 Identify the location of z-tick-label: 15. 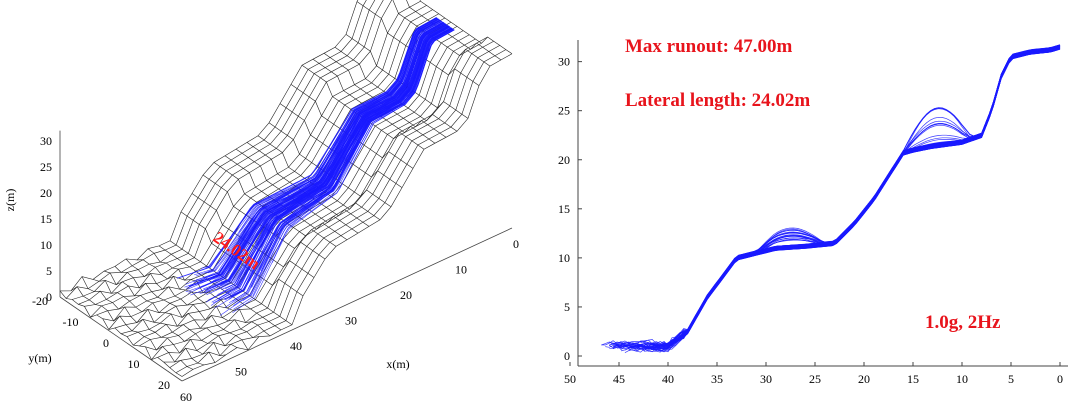
(46, 219).